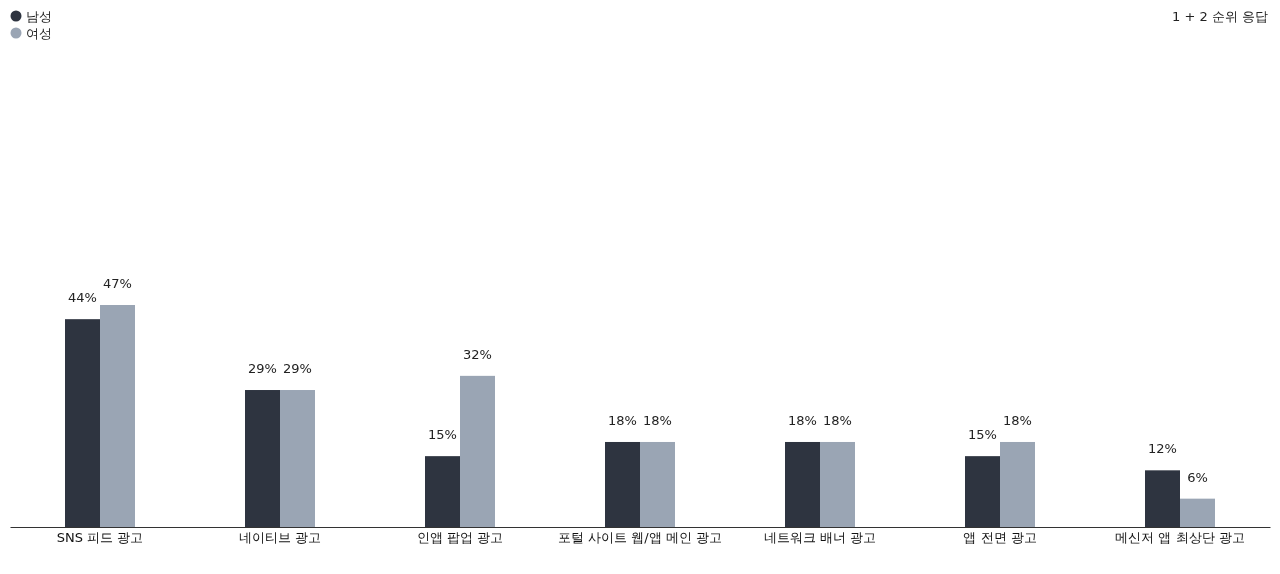 This screenshot has height=574, width=1280. What do you see at coordinates (640, 537) in the screenshot?
I see `x-tick-label: 포털 사이트 웹/앱 메인 광고` at bounding box center [640, 537].